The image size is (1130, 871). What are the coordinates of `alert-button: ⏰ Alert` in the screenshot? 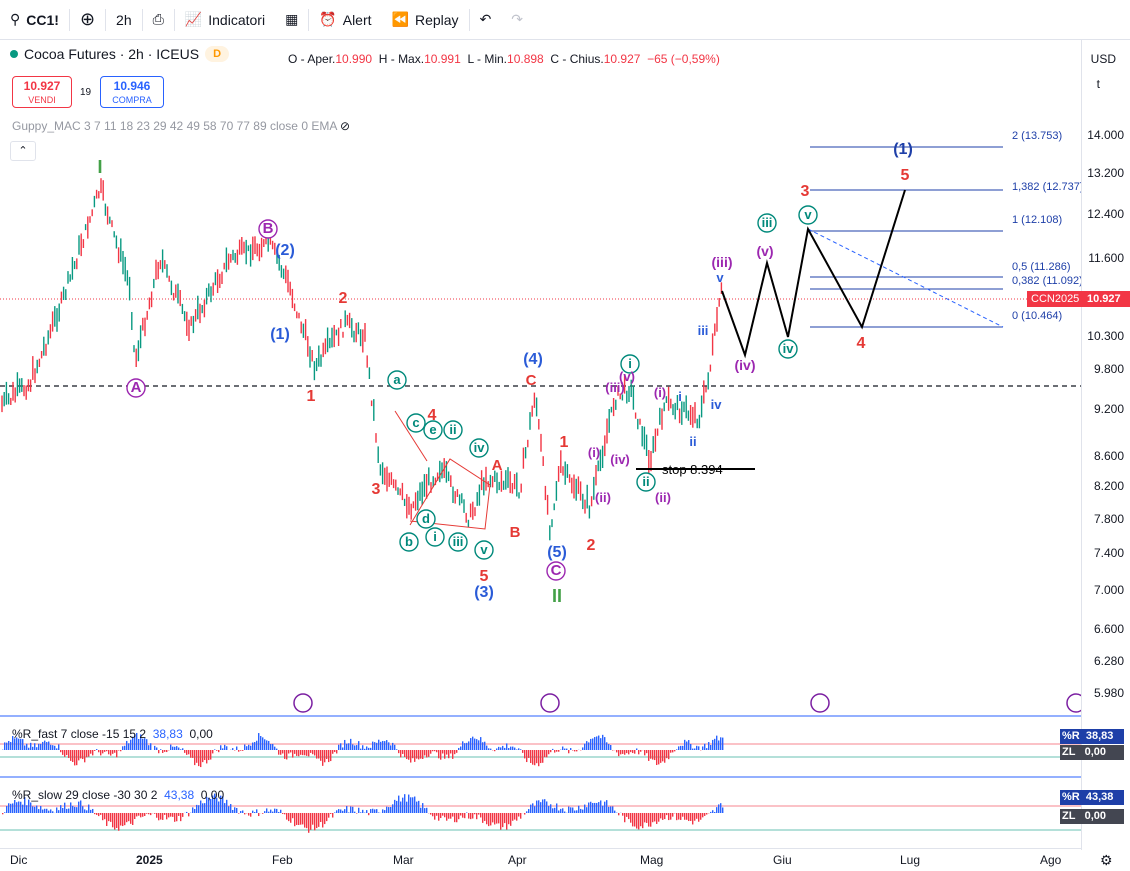 It's located at (345, 20).